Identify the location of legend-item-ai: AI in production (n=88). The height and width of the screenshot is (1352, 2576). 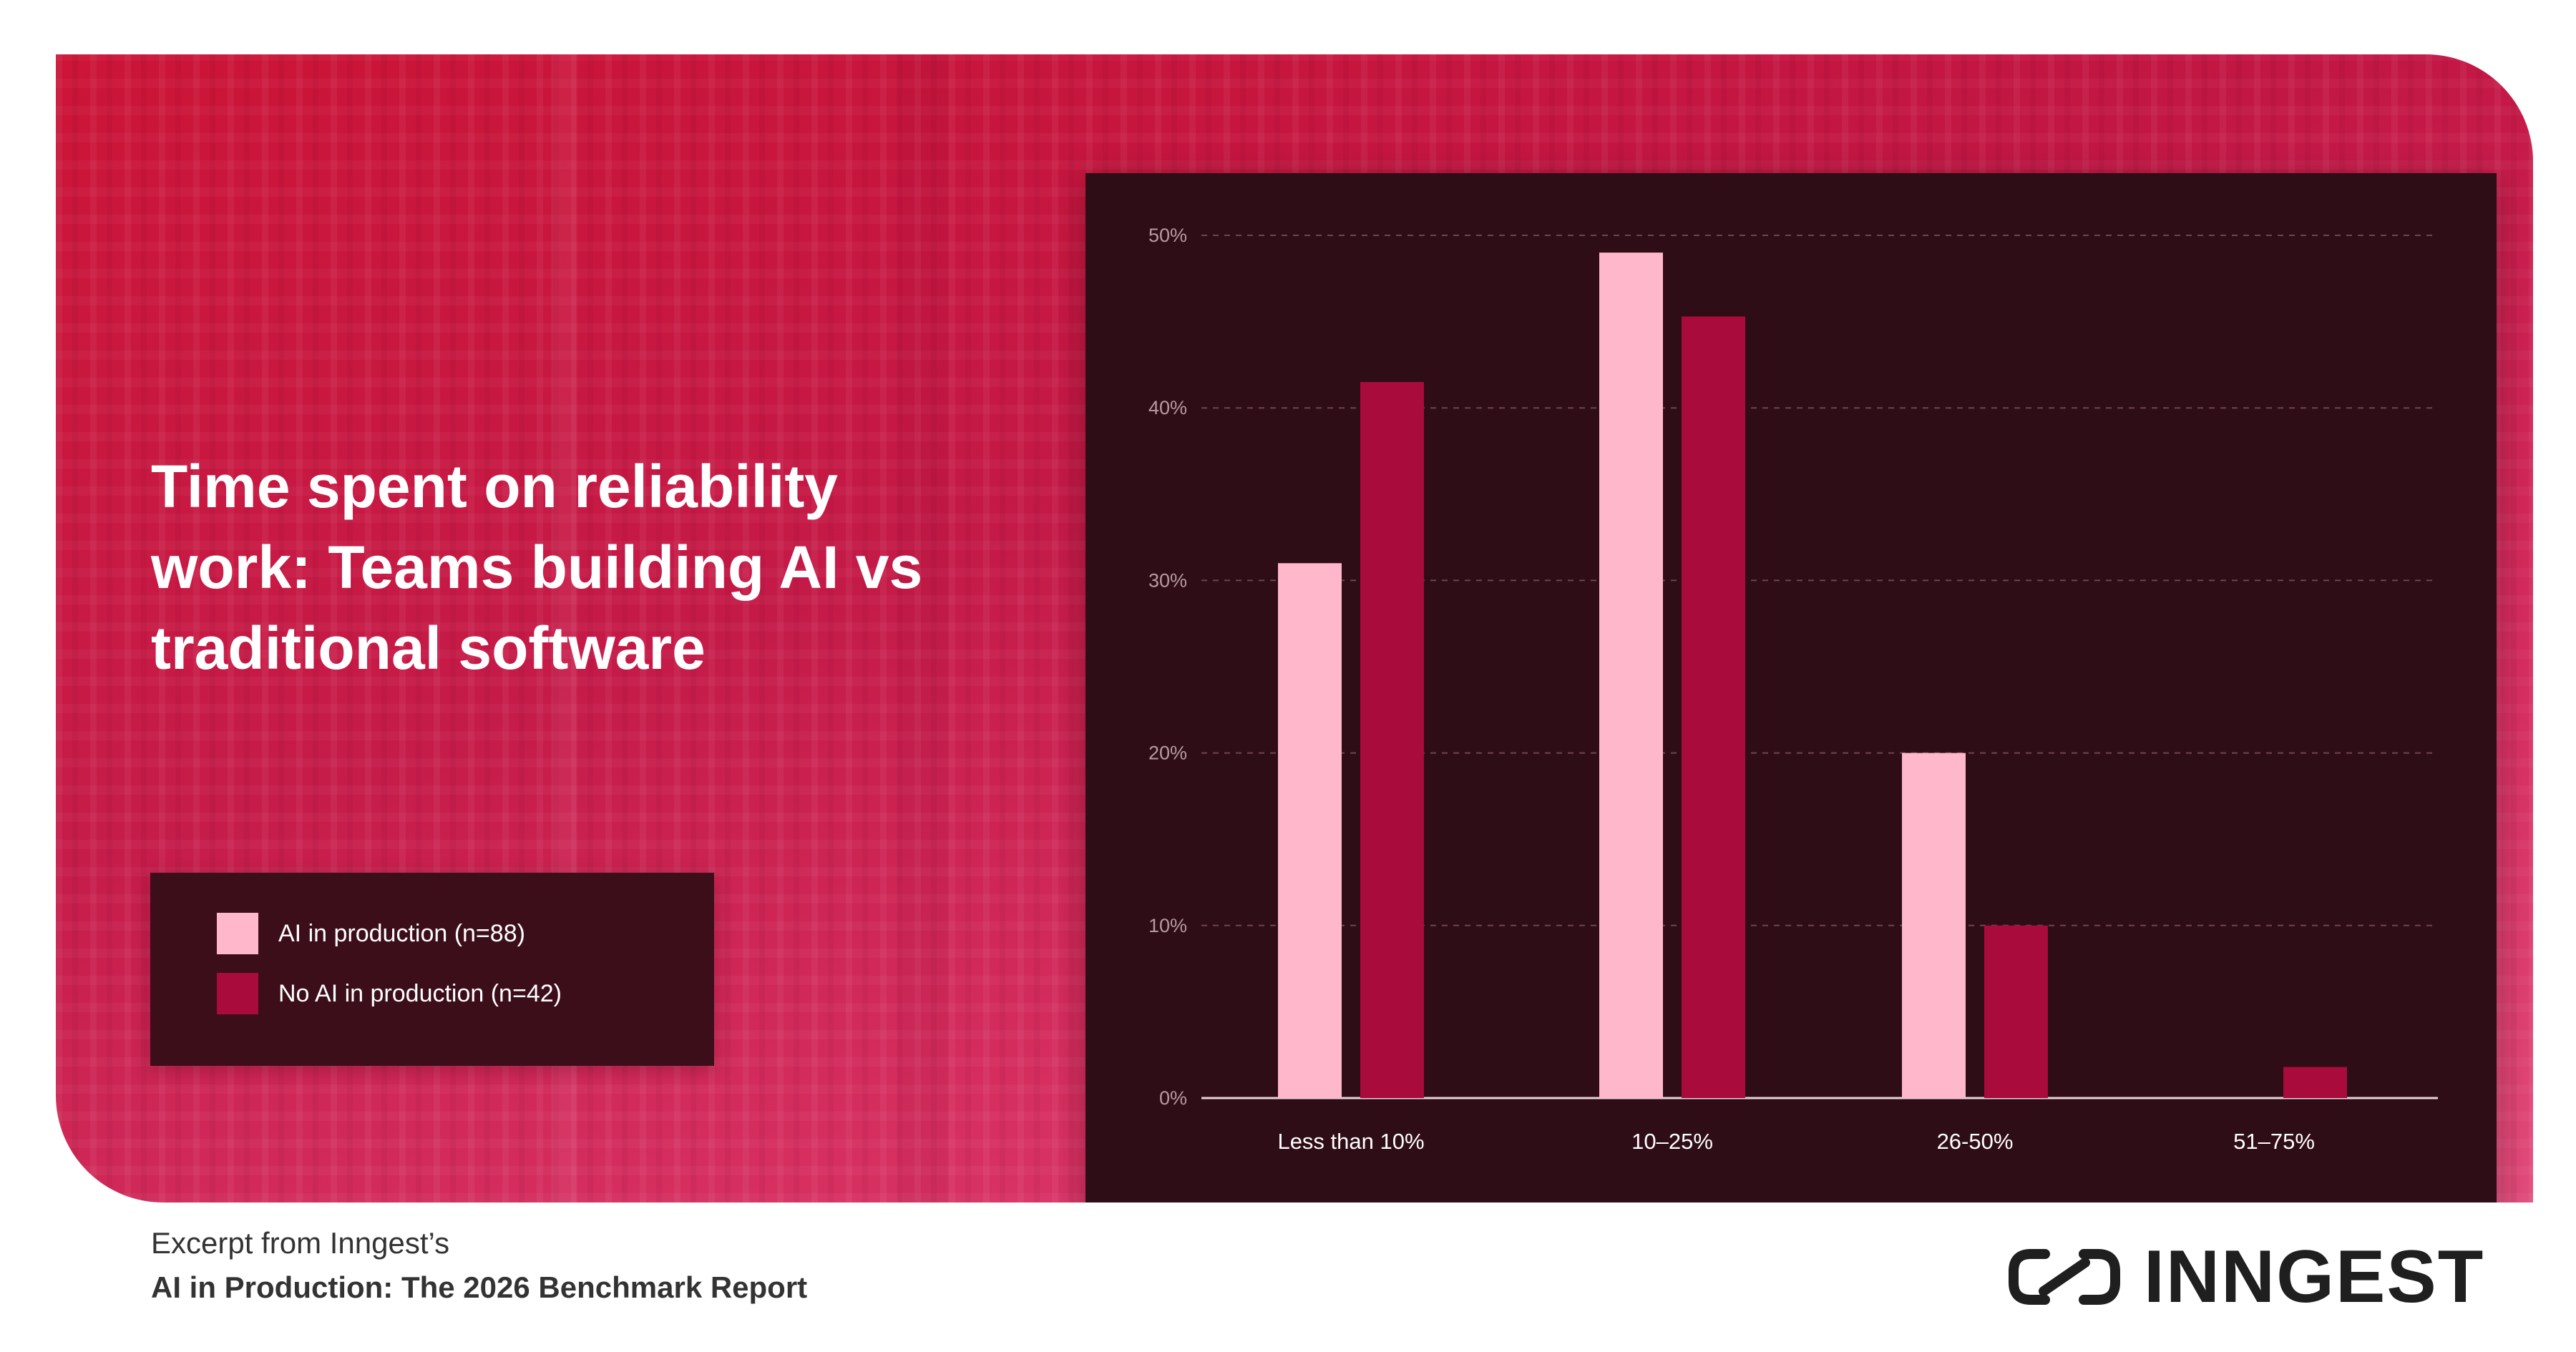
(371, 934).